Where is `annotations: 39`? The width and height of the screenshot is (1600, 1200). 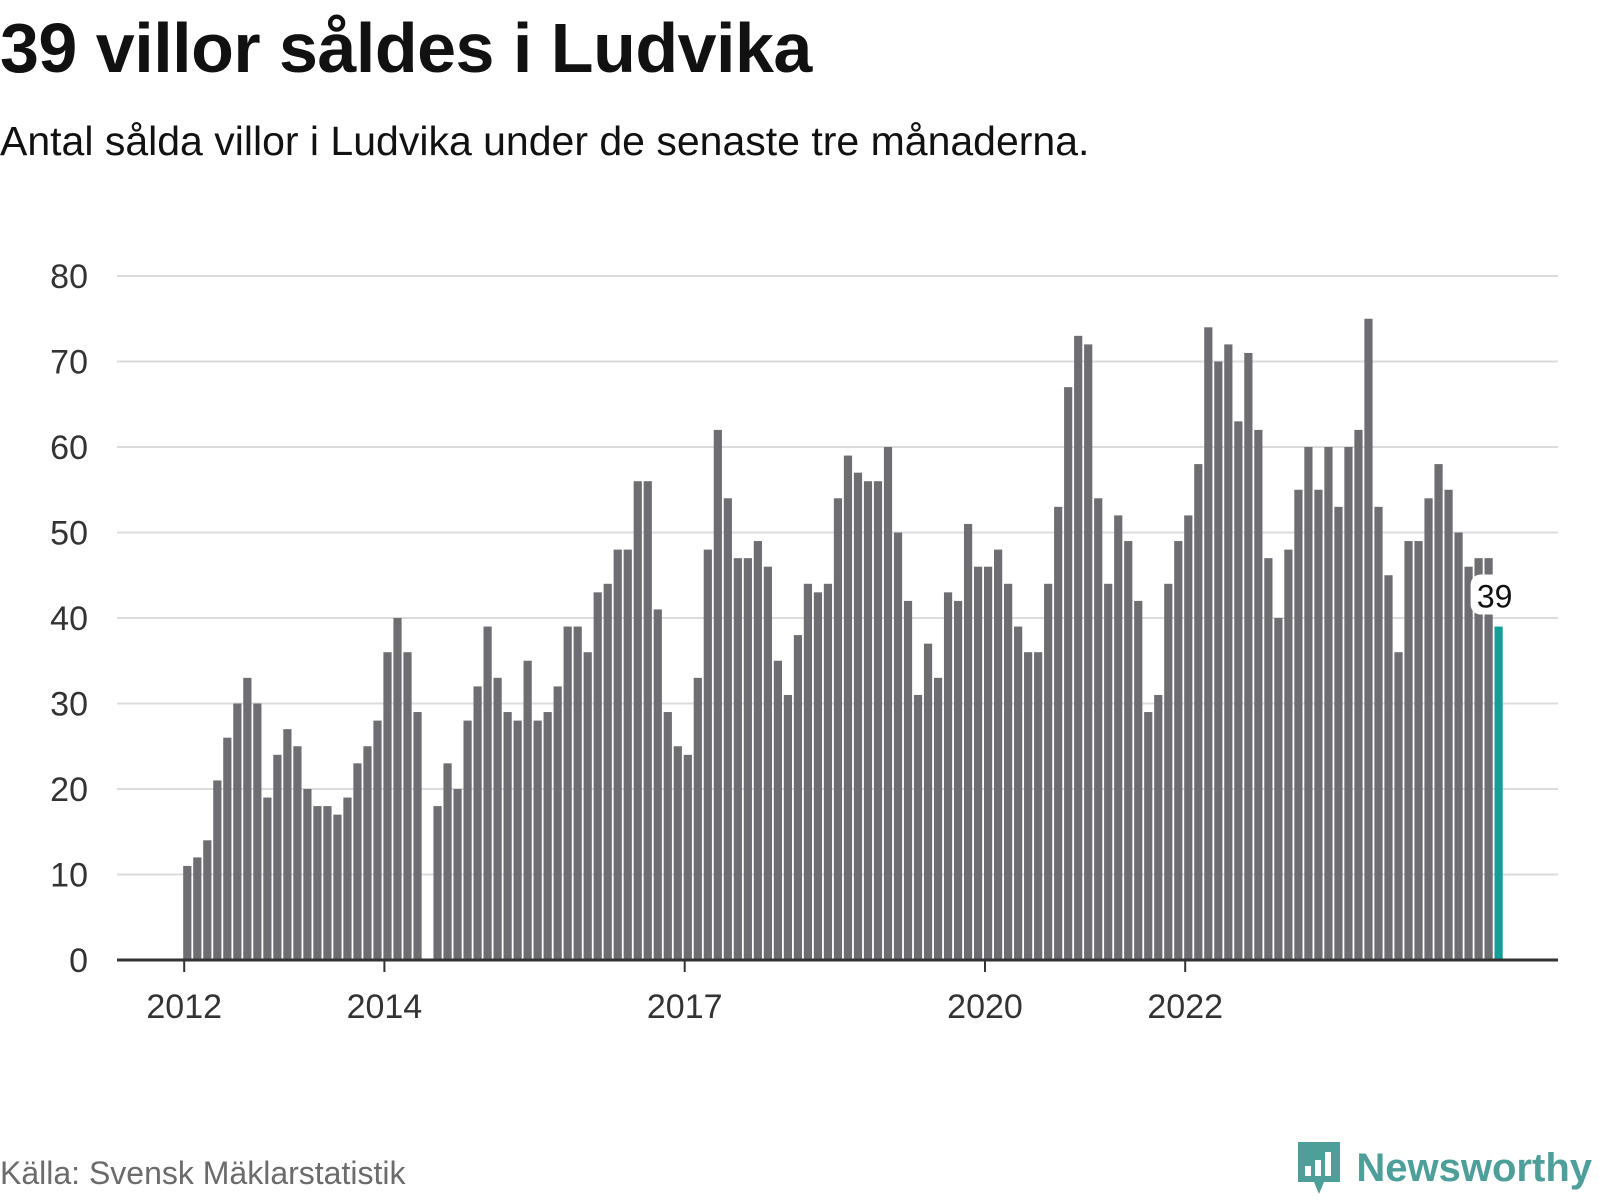 annotations: 39 is located at coordinates (1494, 594).